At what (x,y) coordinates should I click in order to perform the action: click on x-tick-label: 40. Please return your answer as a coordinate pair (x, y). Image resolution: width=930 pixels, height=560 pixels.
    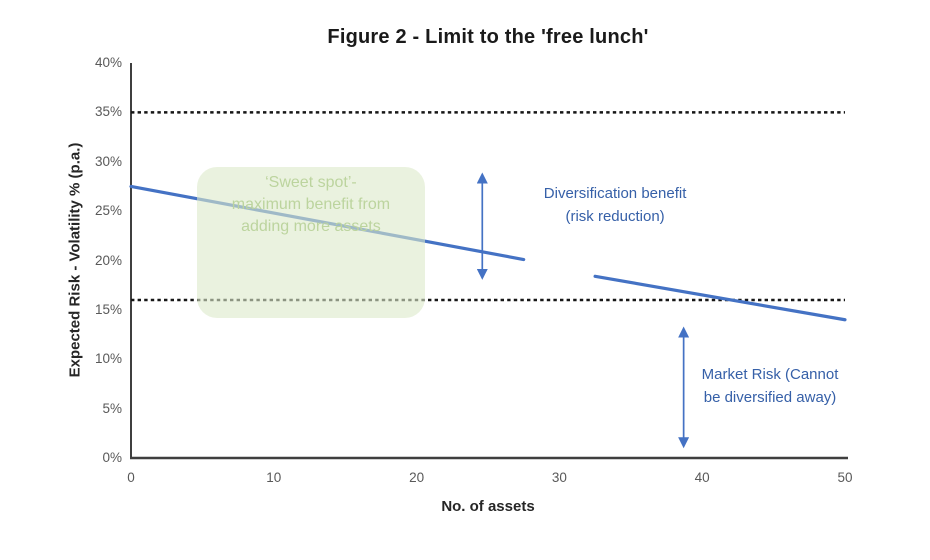
    Looking at the image, I should click on (702, 477).